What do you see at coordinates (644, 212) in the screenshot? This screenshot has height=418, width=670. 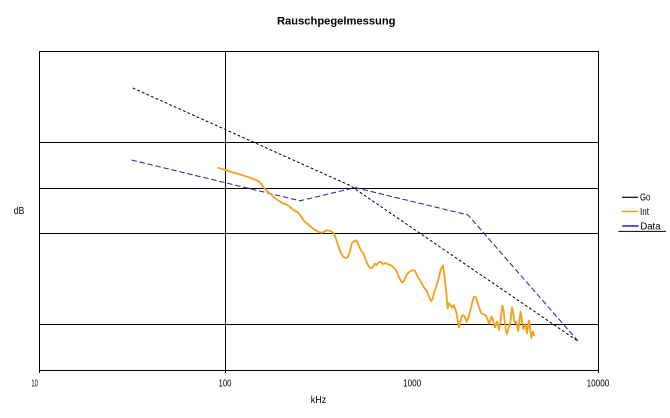 I see `svg-text: Int` at bounding box center [644, 212].